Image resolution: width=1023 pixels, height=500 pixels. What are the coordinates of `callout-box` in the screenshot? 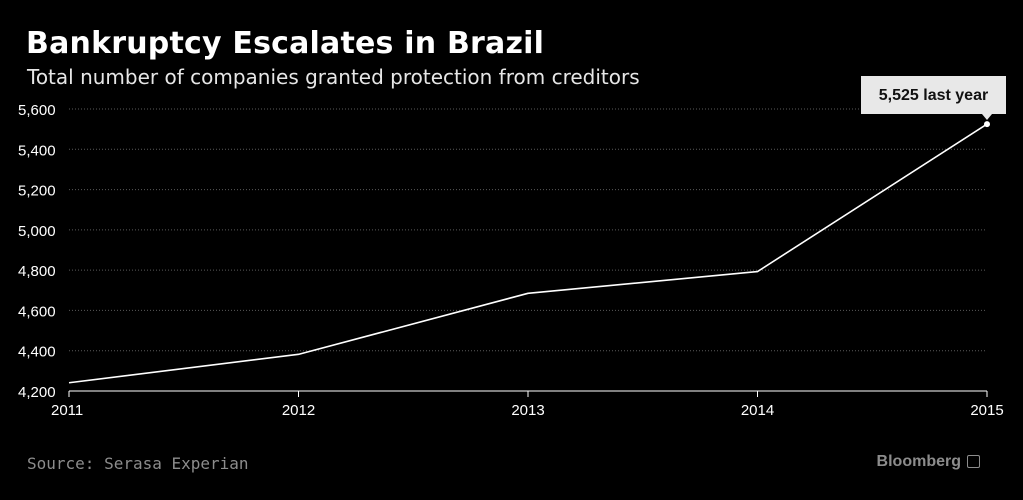 It's located at (933, 95).